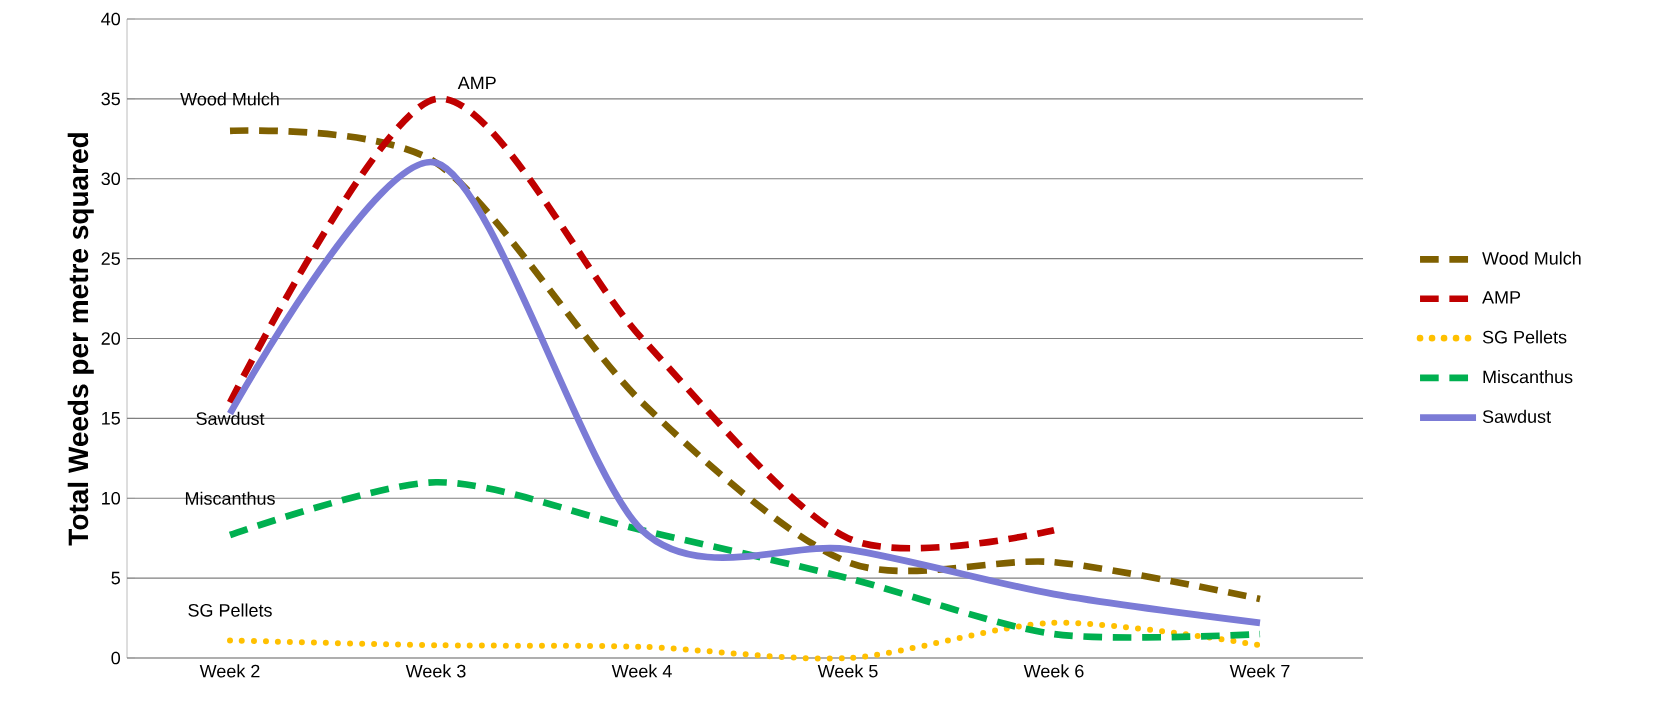 The image size is (1664, 701). Describe the element at coordinates (110, 258) in the screenshot. I see `y-tick-label: 25` at that location.